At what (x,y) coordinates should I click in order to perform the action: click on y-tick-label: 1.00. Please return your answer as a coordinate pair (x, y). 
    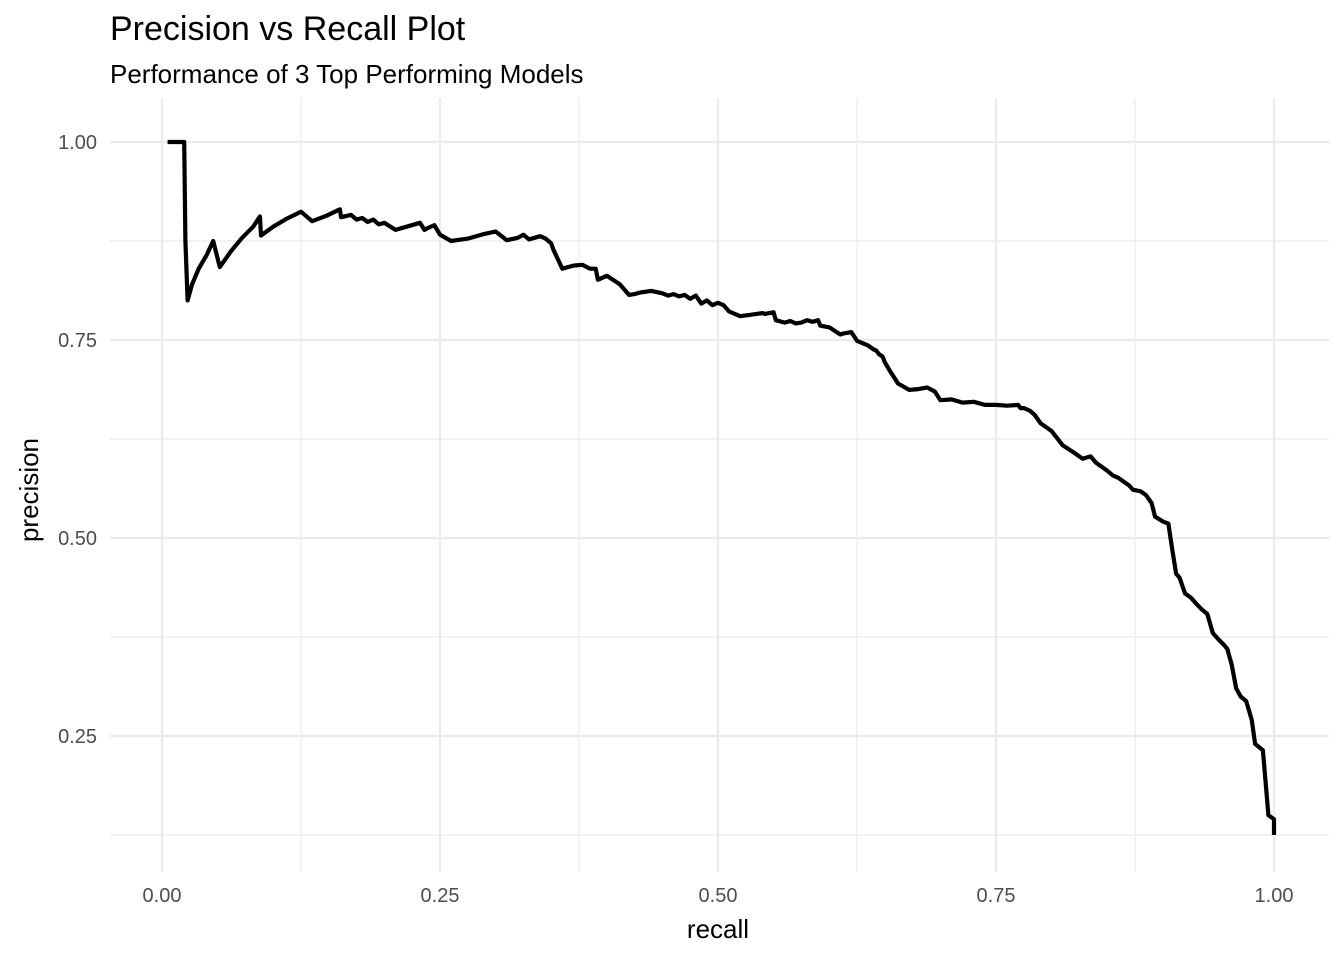
    Looking at the image, I should click on (77, 143).